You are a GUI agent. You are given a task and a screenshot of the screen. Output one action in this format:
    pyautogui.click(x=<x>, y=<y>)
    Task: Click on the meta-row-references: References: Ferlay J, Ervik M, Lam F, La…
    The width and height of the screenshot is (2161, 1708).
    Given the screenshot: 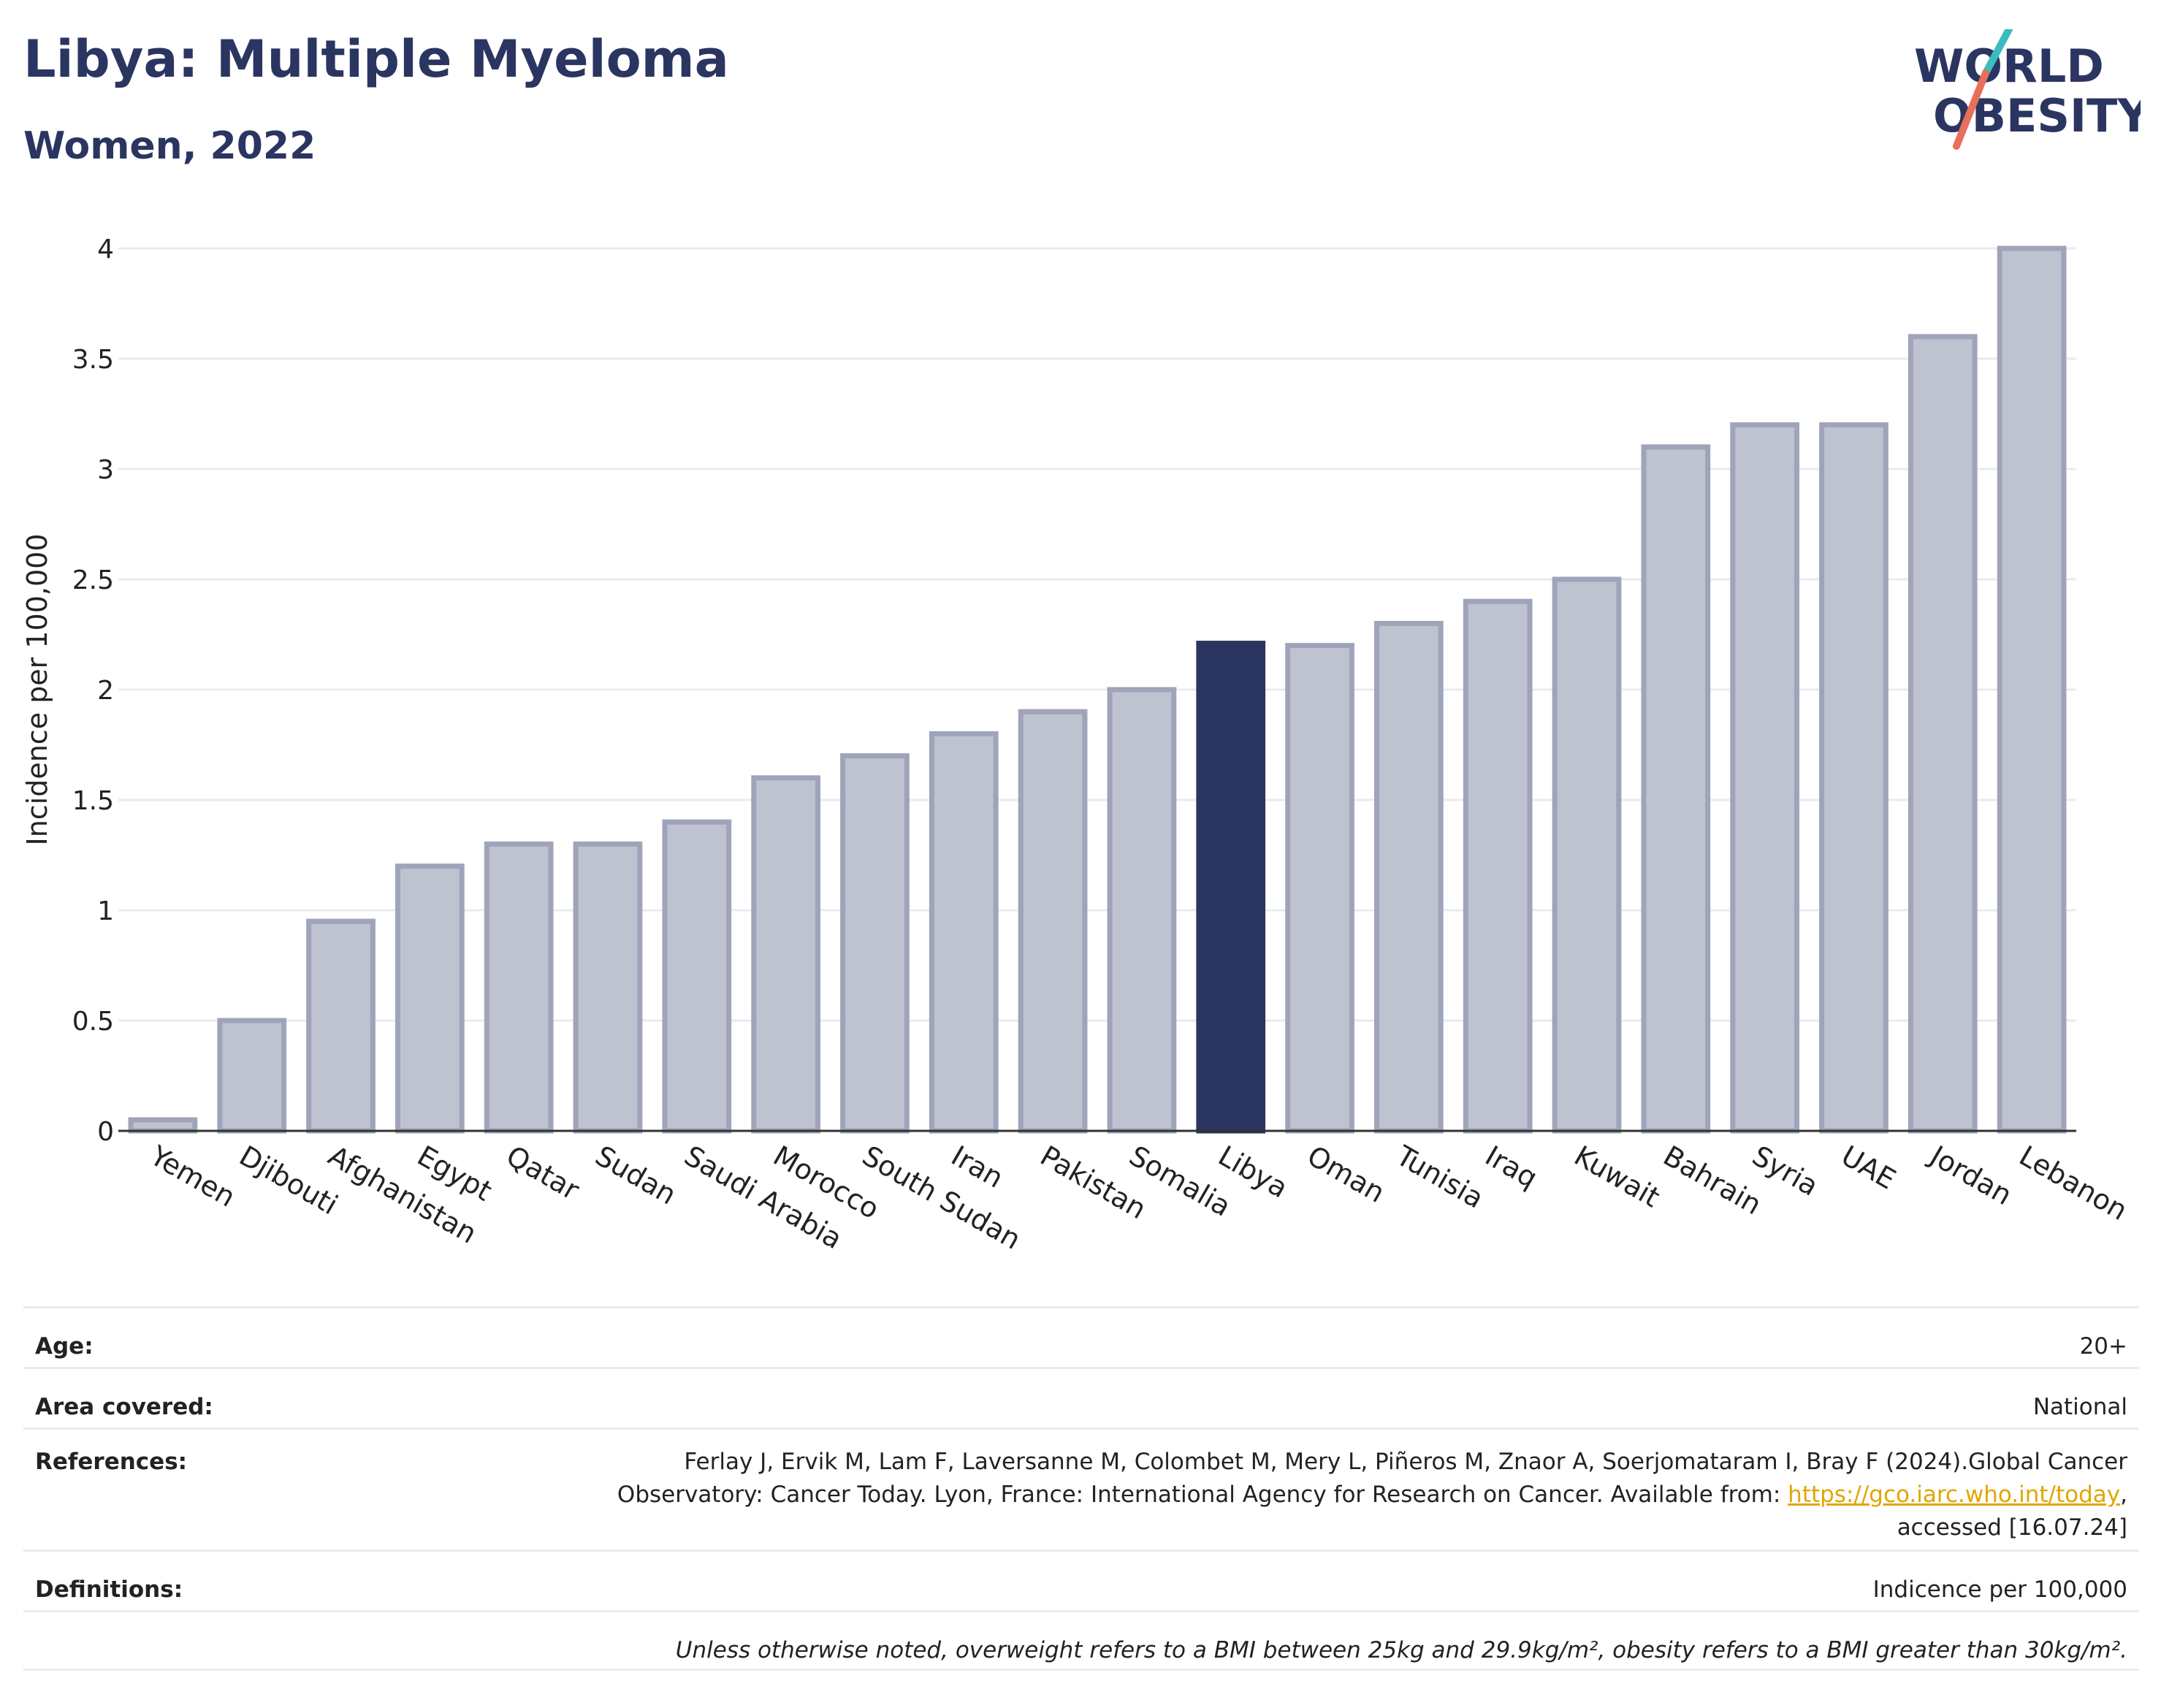 What is the action you would take?
    pyautogui.click(x=1081, y=1488)
    